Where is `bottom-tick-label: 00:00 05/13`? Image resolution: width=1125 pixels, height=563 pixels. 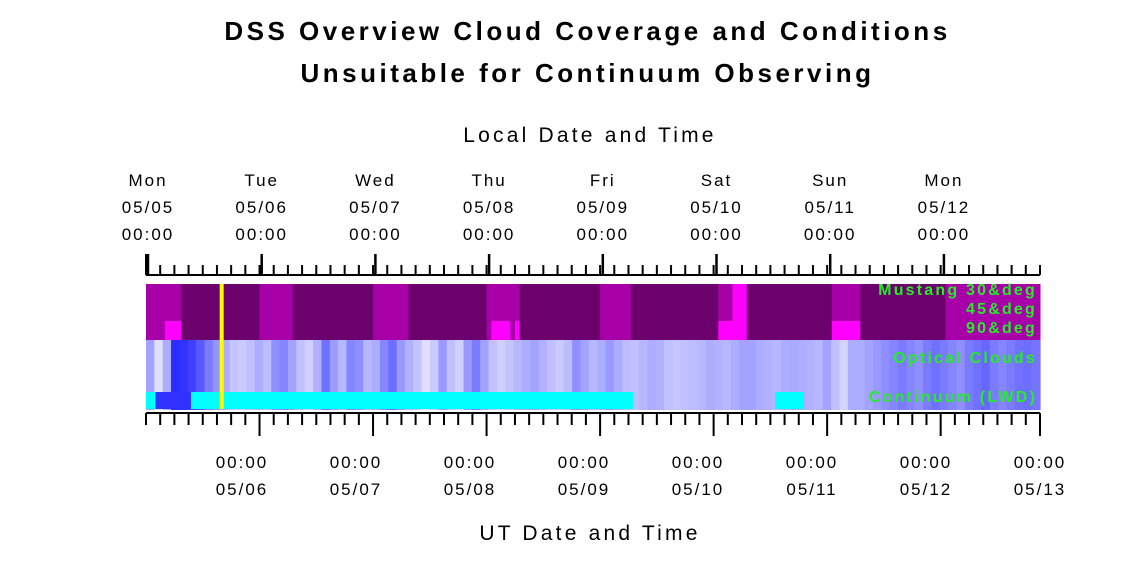 bottom-tick-label: 00:00 05/13 is located at coordinates (1040, 476).